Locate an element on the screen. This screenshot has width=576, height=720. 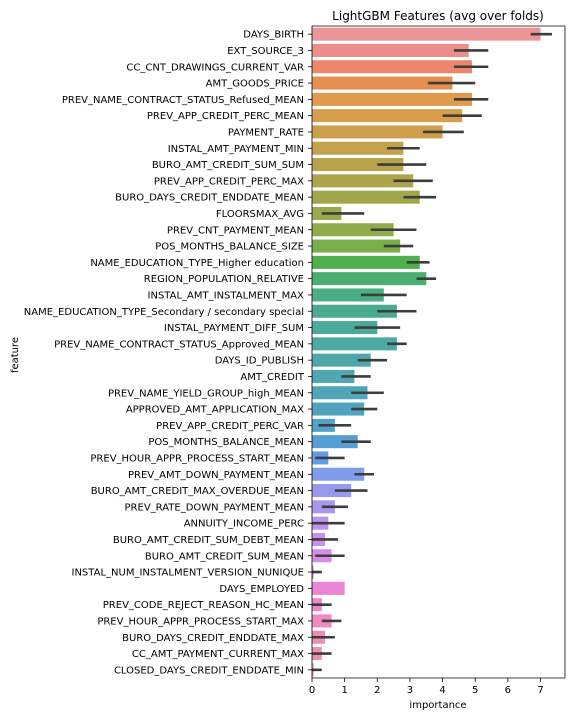
feature-tick-label: PREV_HOUR_APPR_PROCESS_START_MEAN is located at coordinates (197, 458).